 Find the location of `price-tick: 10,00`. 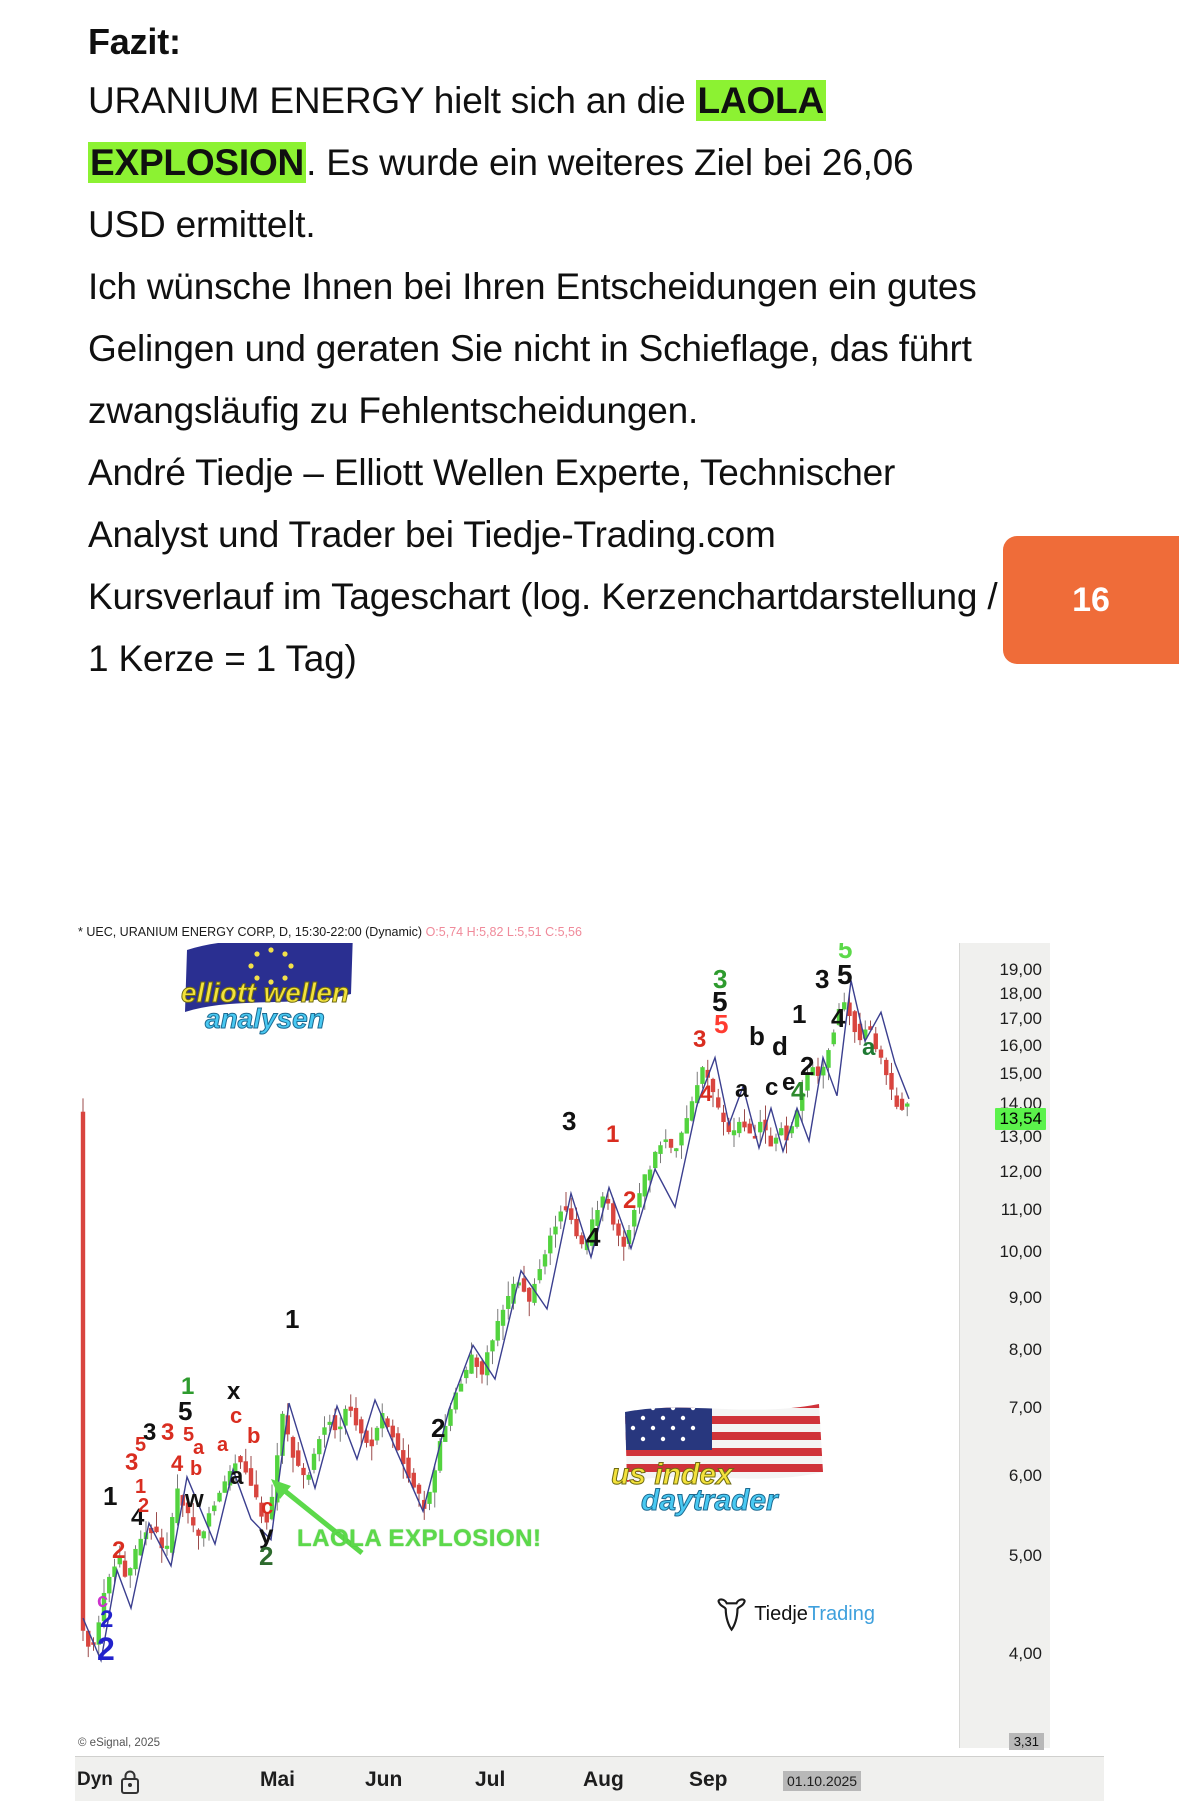

price-tick: 10,00 is located at coordinates (1020, 1251).